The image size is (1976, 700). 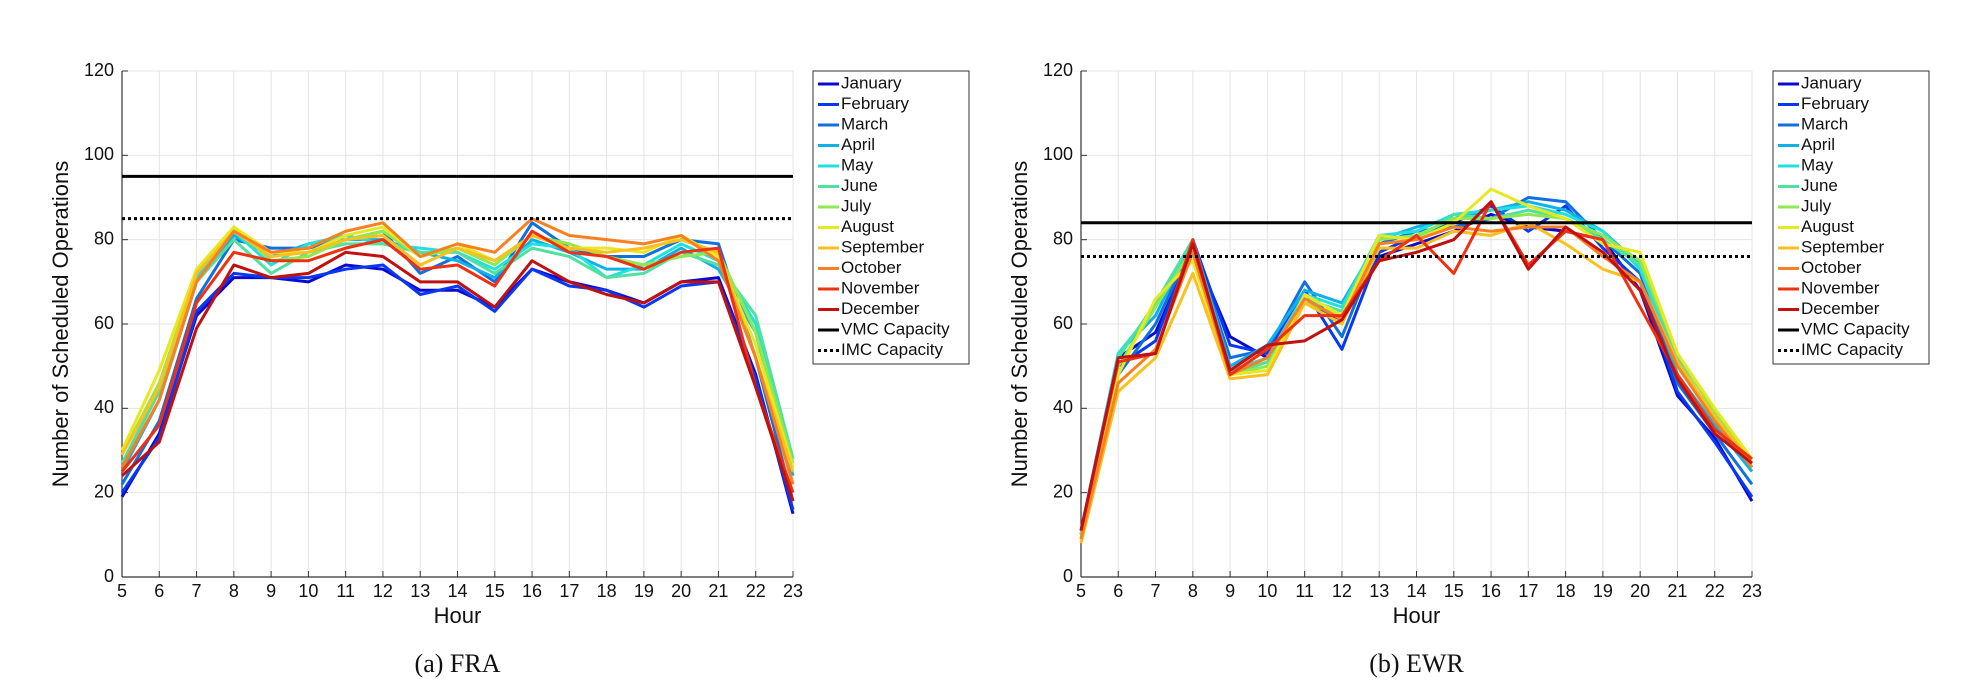 What do you see at coordinates (1416, 591) in the screenshot?
I see `x-tick-label: 14` at bounding box center [1416, 591].